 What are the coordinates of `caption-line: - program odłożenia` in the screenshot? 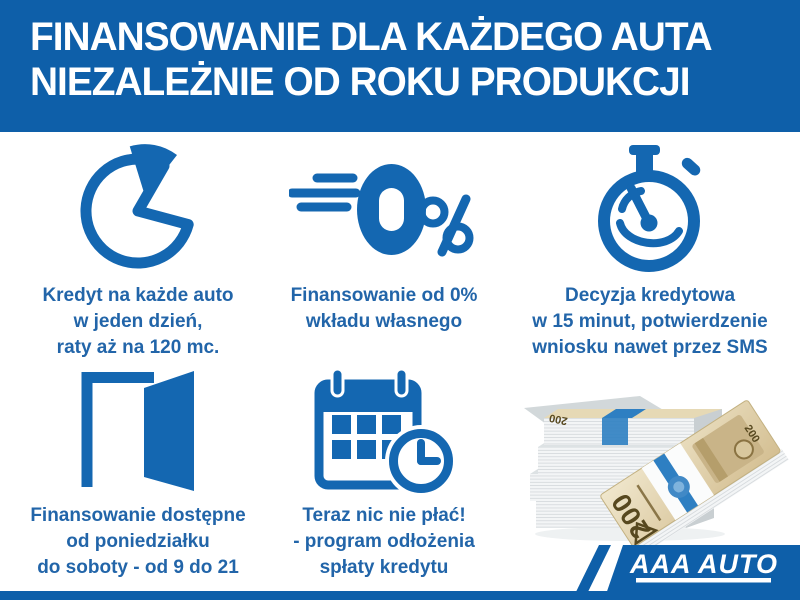 It's located at (384, 541).